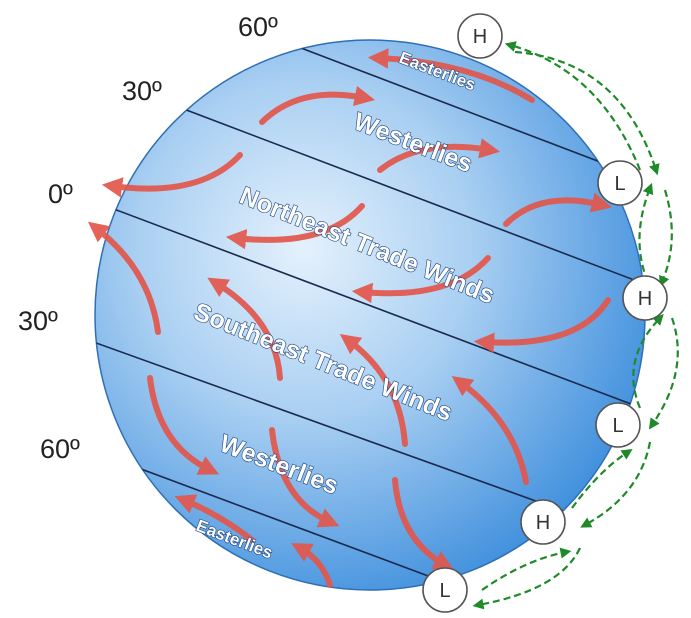  Describe the element at coordinates (451, 75) in the screenshot. I see `wind-arrow-polar-easterly-north` at that location.